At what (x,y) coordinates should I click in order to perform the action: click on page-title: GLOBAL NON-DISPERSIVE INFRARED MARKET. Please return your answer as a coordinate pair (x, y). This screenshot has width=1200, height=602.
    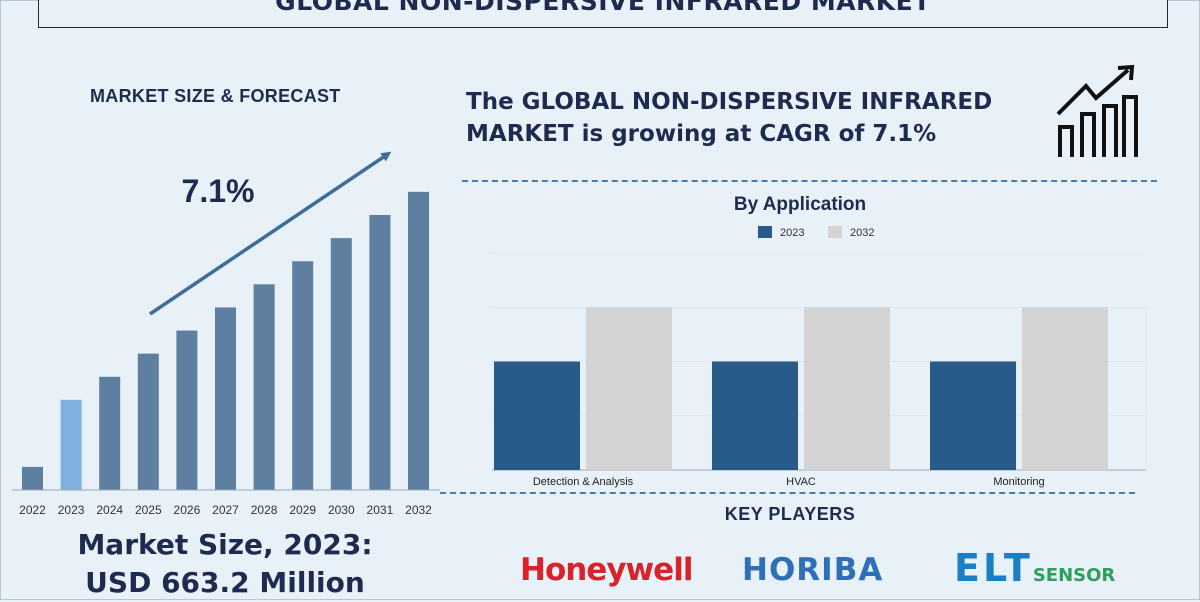
    Looking at the image, I should click on (603, 8).